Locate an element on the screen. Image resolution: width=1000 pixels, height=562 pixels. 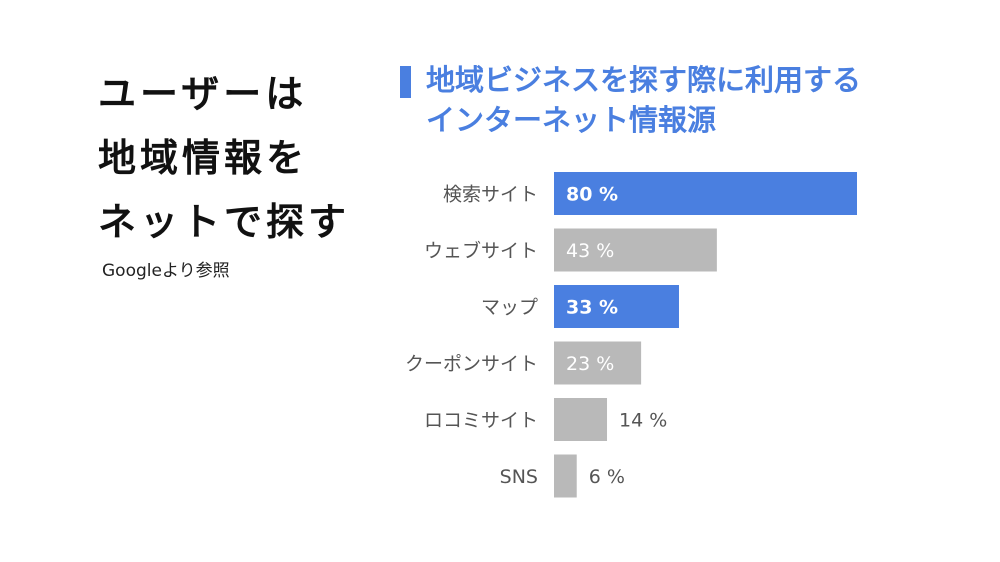
category-label-0: 検索サイト is located at coordinates (490, 195).